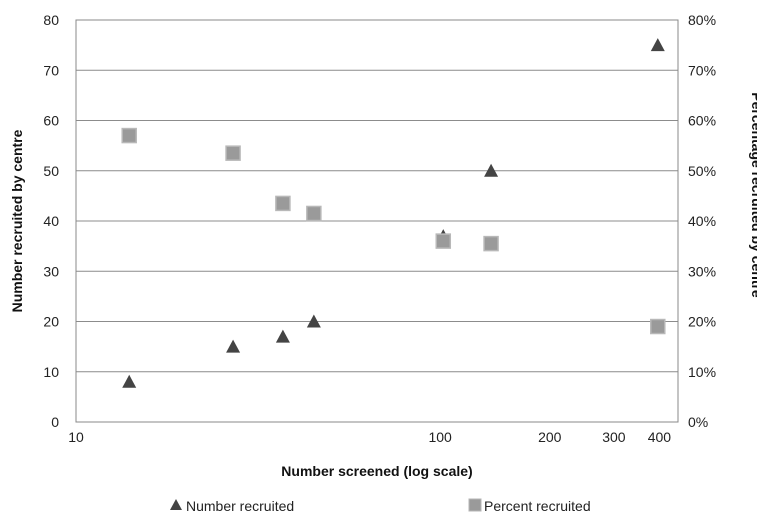  What do you see at coordinates (51, 372) in the screenshot?
I see `left-axis-tick-label: 10` at bounding box center [51, 372].